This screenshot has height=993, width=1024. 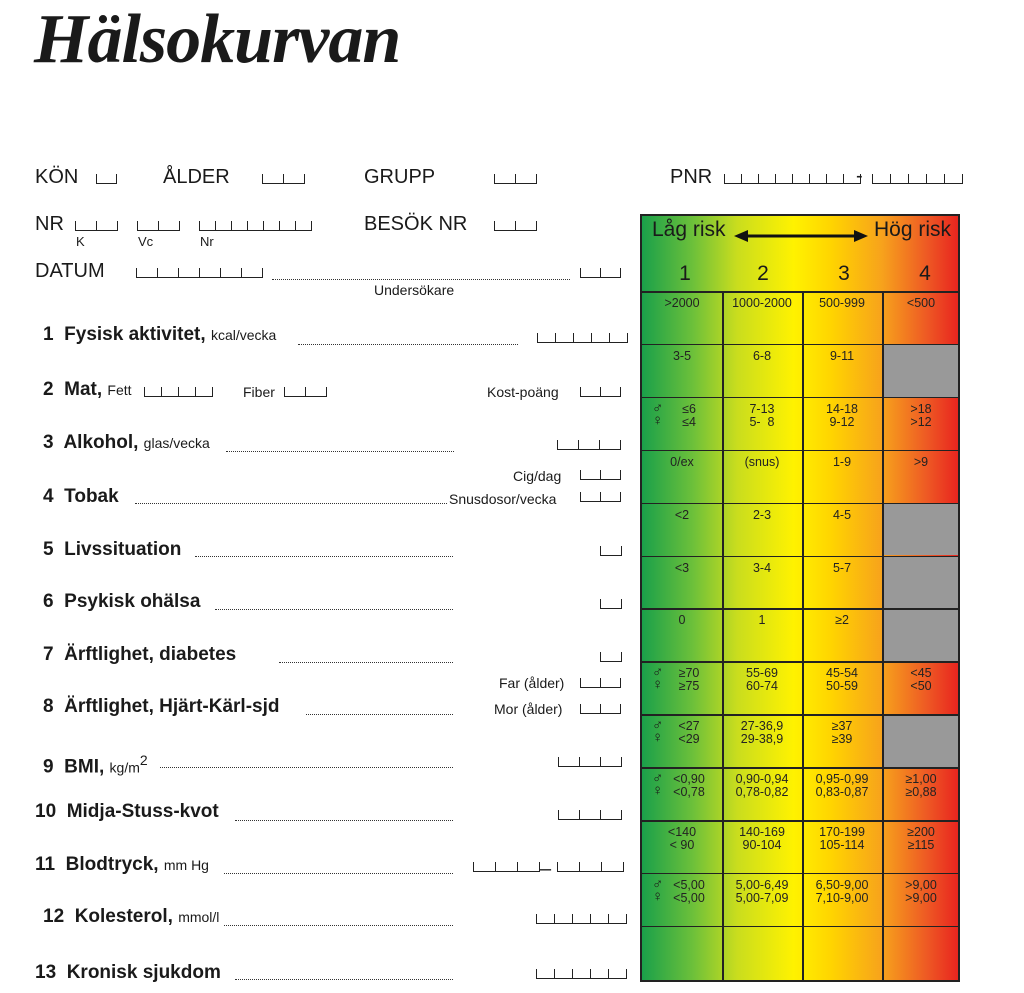 What do you see at coordinates (581, 974) in the screenshot?
I see `row-13-field` at bounding box center [581, 974].